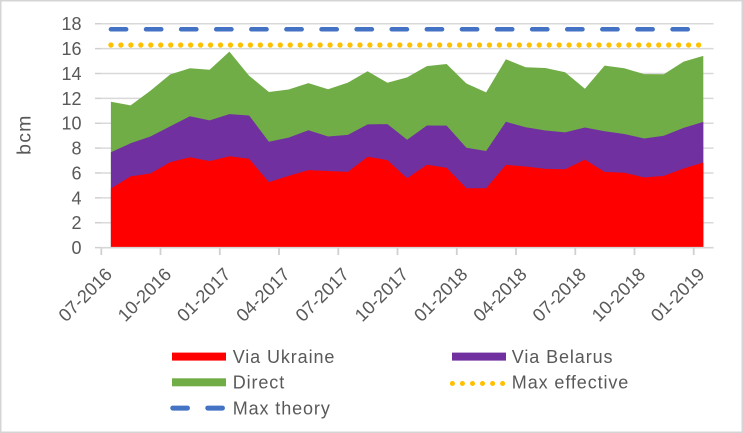 The height and width of the screenshot is (433, 743). What do you see at coordinates (262, 294) in the screenshot?
I see `svg-text: 04-2017` at bounding box center [262, 294].